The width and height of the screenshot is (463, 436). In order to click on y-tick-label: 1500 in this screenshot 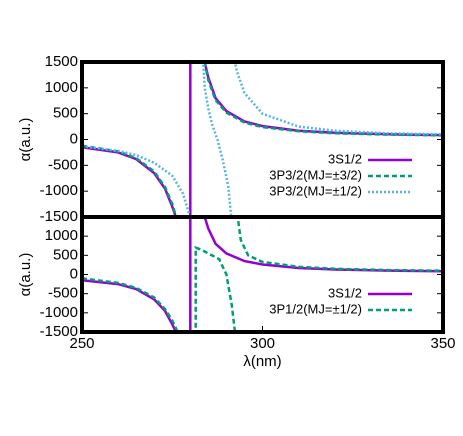, I will do `click(61, 61)`.